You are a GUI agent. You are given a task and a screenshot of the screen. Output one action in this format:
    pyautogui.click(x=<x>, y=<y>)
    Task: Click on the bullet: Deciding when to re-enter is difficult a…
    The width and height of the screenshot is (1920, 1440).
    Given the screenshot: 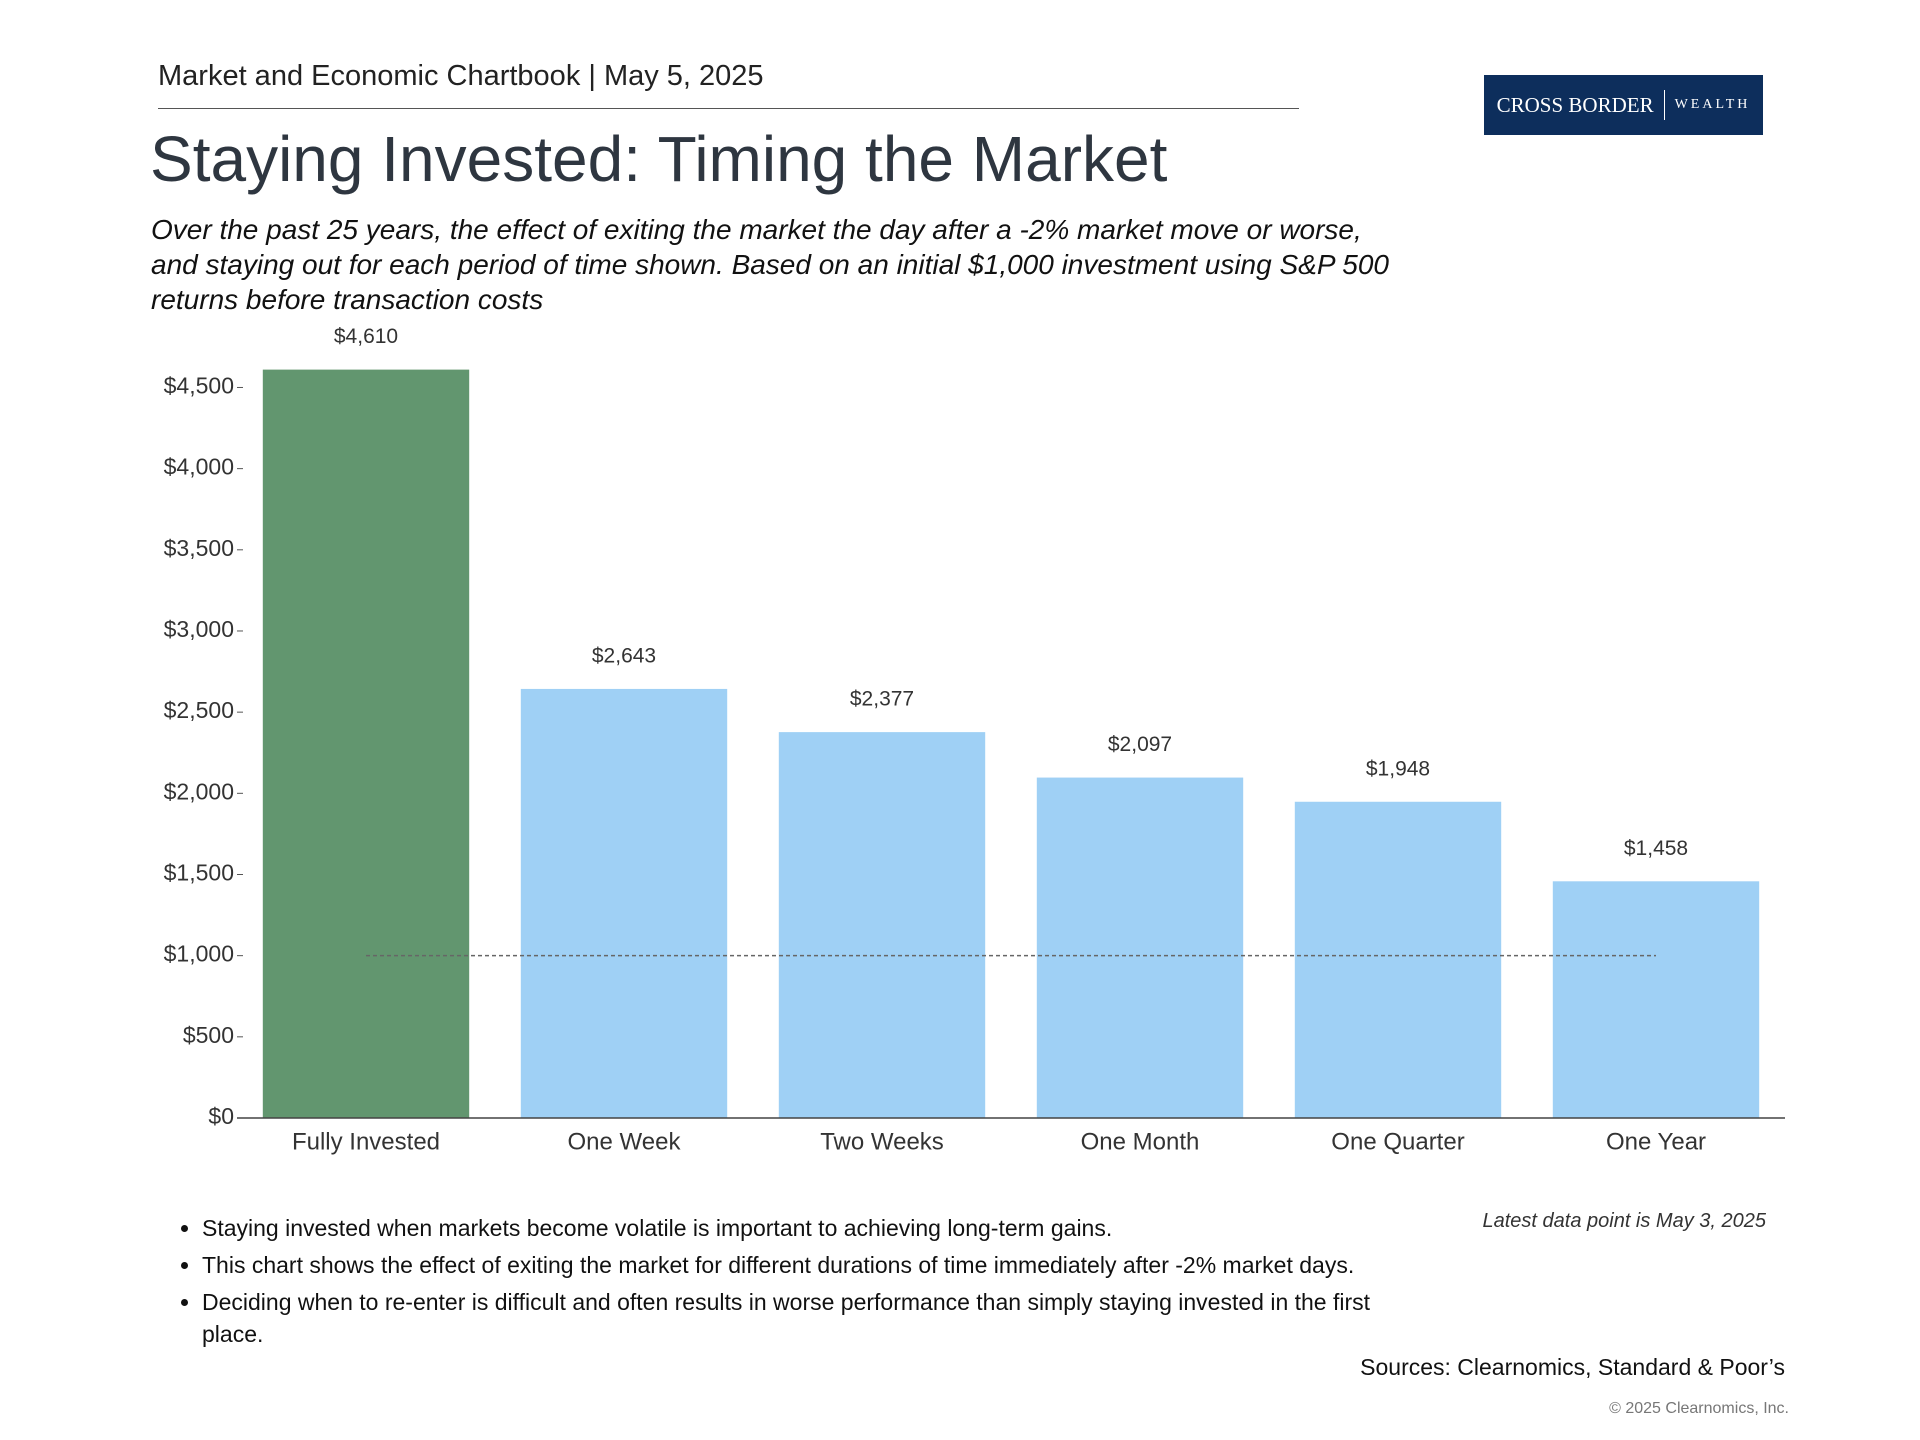 What is the action you would take?
    pyautogui.click(x=802, y=1318)
    